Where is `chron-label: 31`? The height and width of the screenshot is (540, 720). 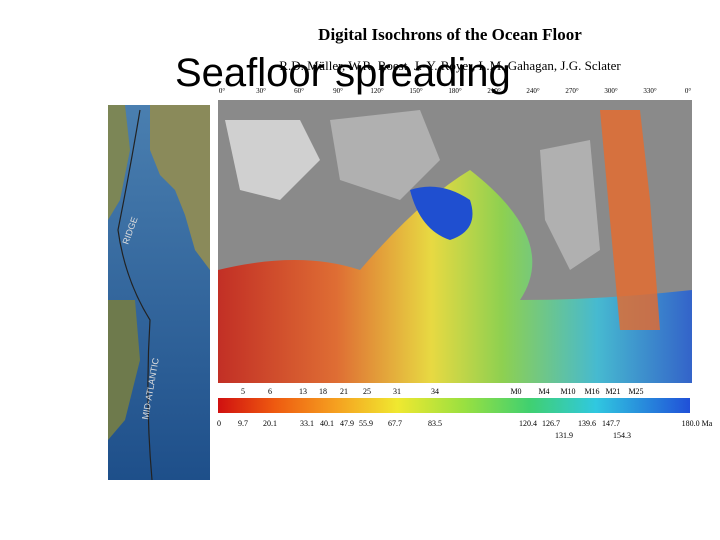
chron-label: 31 is located at coordinates (397, 391).